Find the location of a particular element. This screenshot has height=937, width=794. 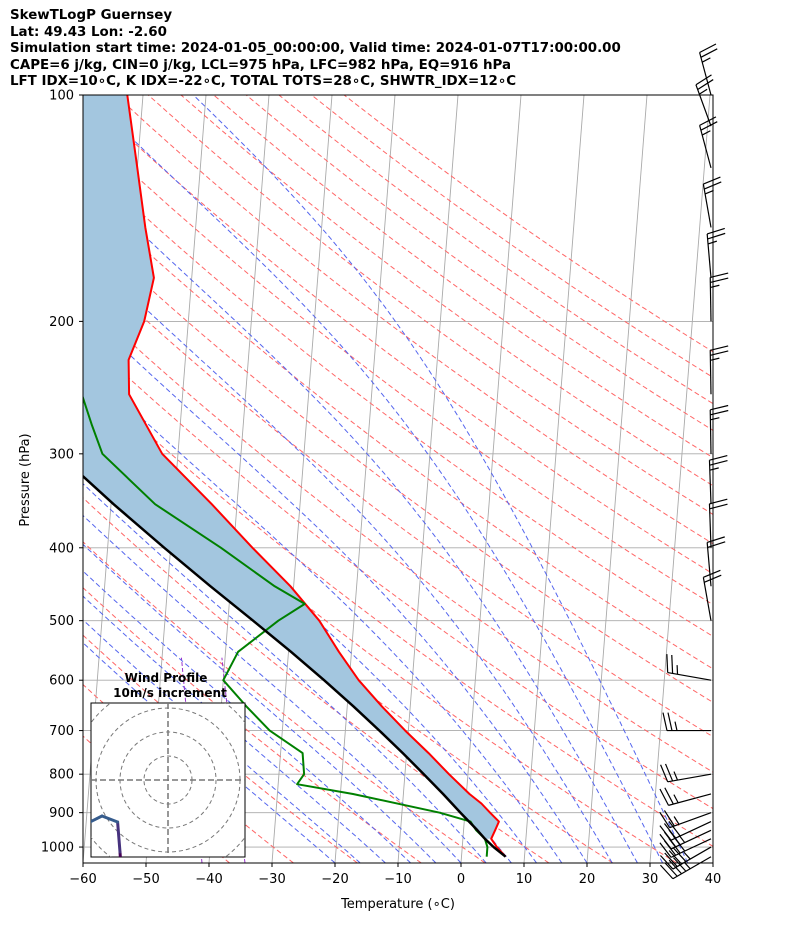

y-tick-label: 400 is located at coordinates (61, 548).